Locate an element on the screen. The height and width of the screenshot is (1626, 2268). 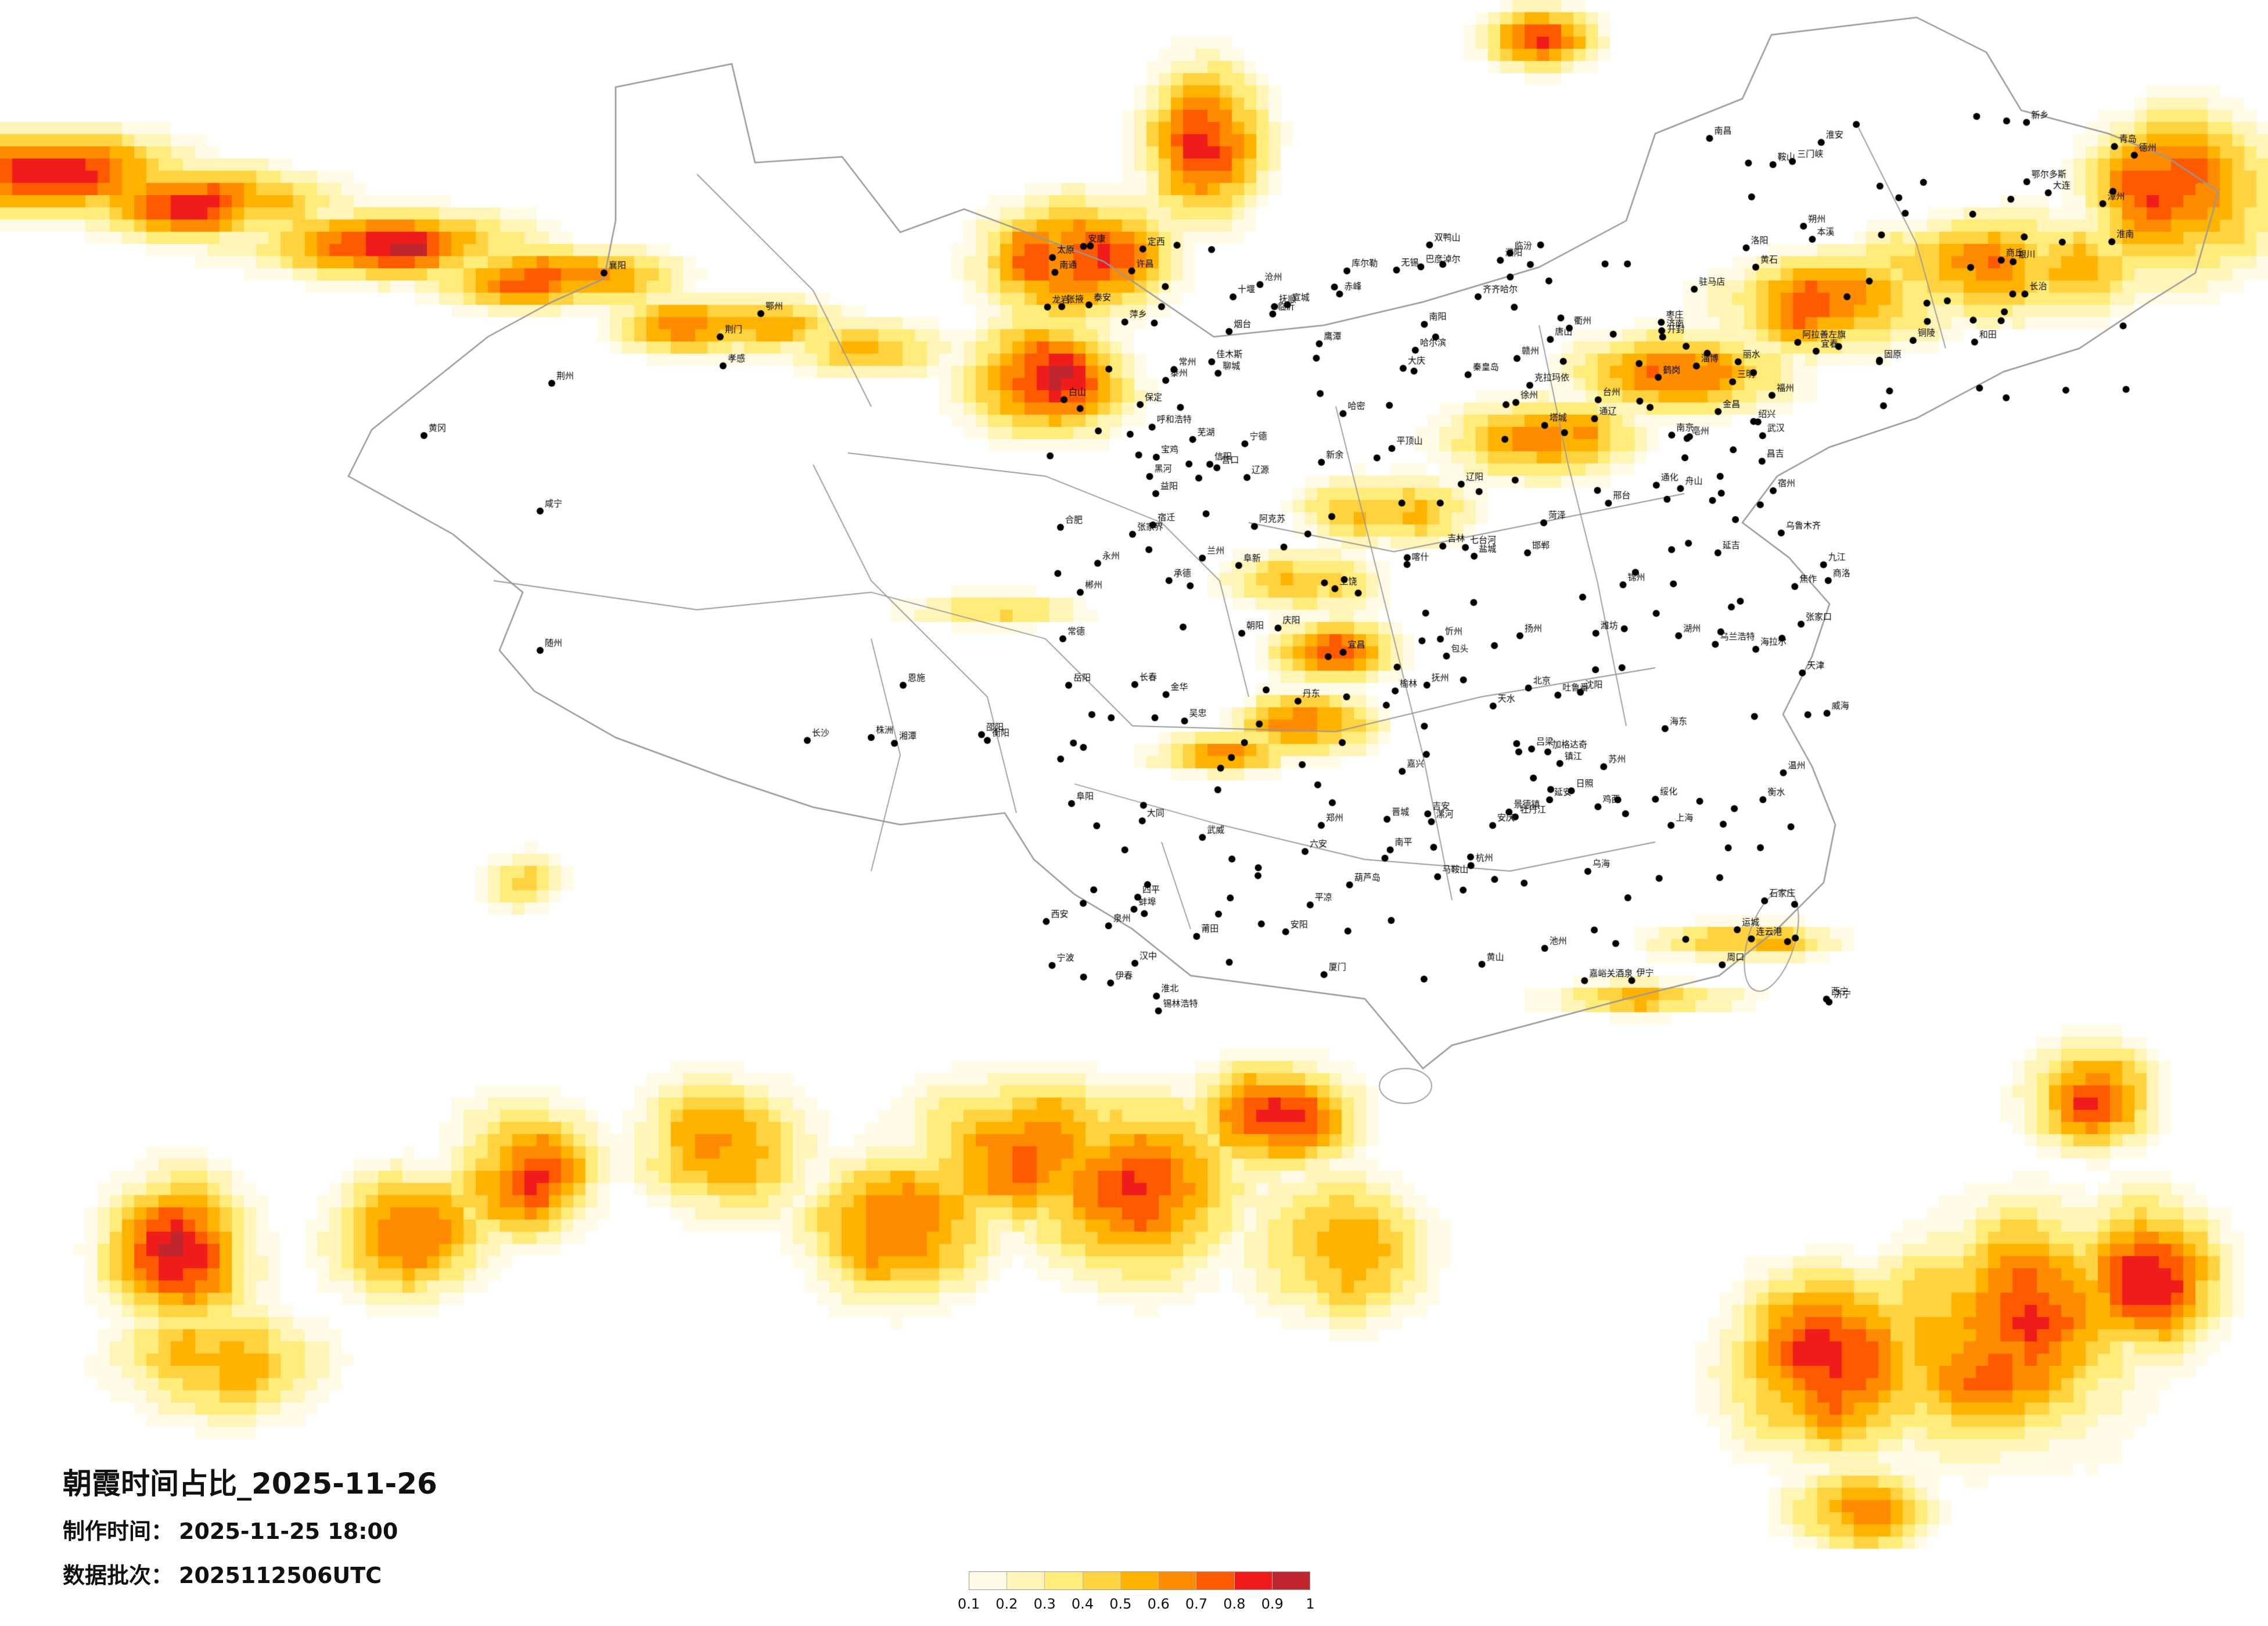
data-batch-value: 2025112506UTC is located at coordinates (280, 1575).